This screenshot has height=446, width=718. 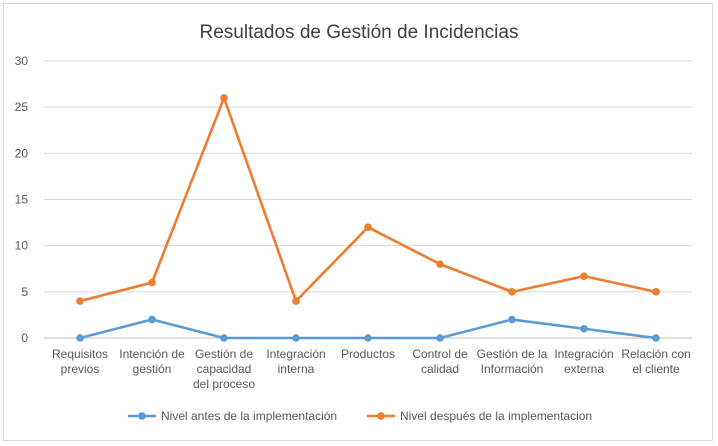 What do you see at coordinates (22, 107) in the screenshot?
I see `y-tick-label: 25` at bounding box center [22, 107].